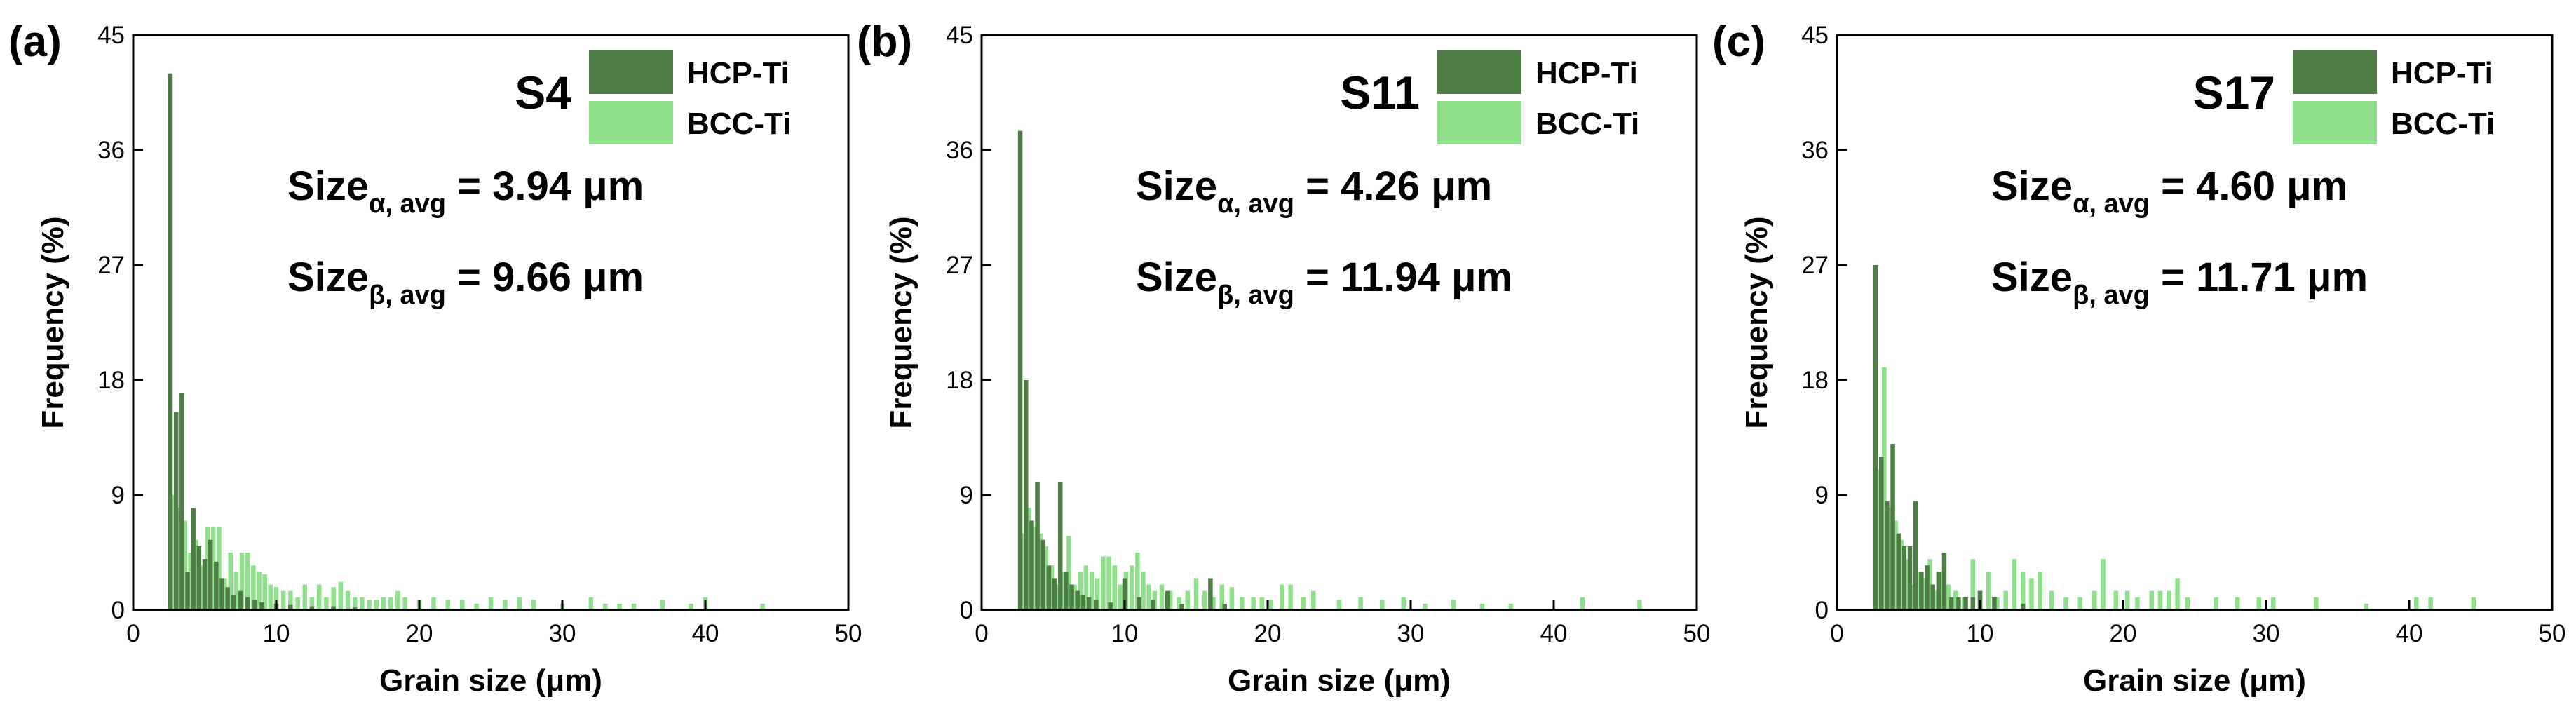  What do you see at coordinates (111, 35) in the screenshot?
I see `y-tick-label-5: 45` at bounding box center [111, 35].